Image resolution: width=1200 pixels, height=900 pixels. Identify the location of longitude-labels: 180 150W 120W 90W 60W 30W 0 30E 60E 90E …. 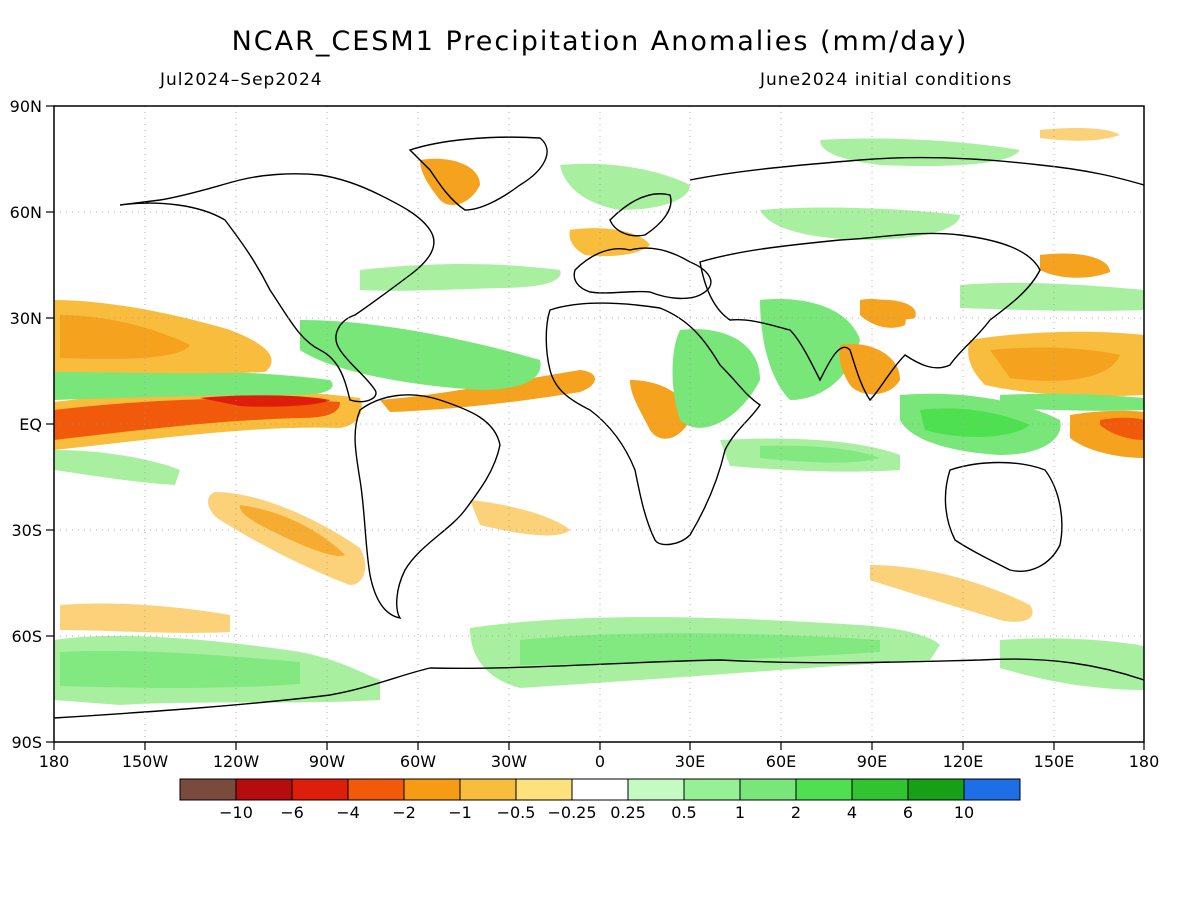
(599, 761).